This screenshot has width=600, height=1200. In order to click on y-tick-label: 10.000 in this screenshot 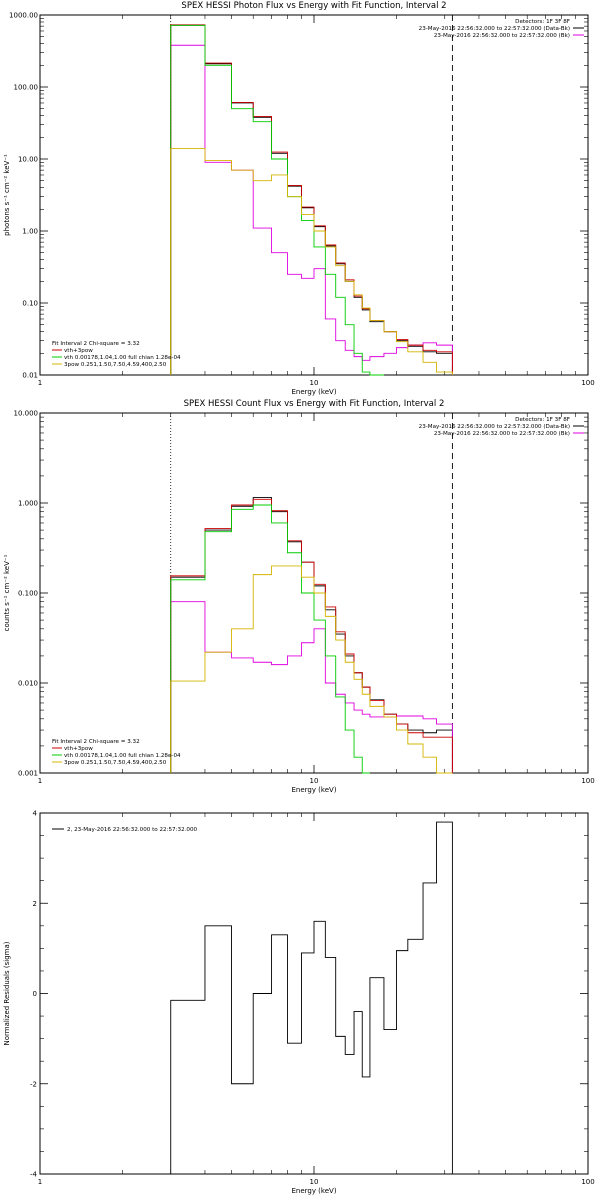, I will do `click(26, 414)`.